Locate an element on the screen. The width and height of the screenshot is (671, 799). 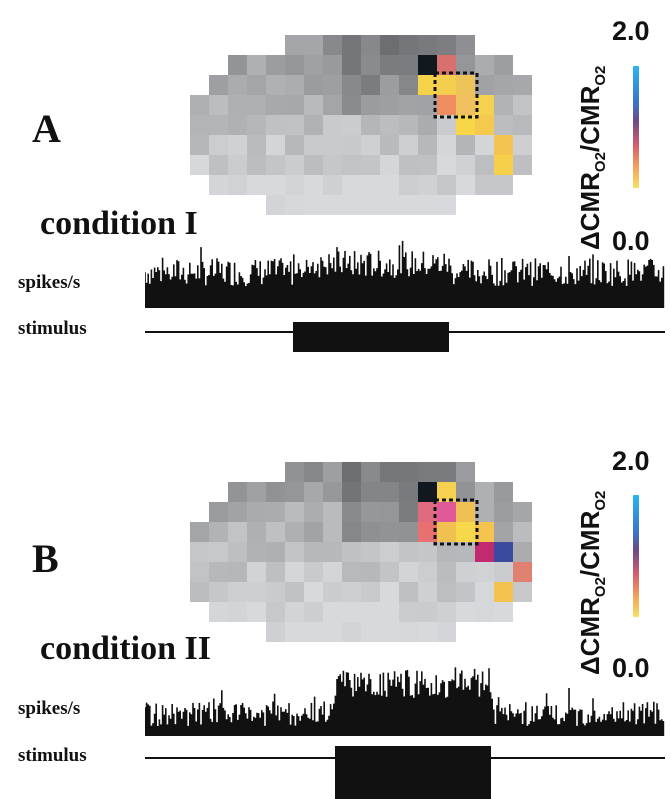
colorbar-label-mid: /CMR is located at coordinates (590, 119).